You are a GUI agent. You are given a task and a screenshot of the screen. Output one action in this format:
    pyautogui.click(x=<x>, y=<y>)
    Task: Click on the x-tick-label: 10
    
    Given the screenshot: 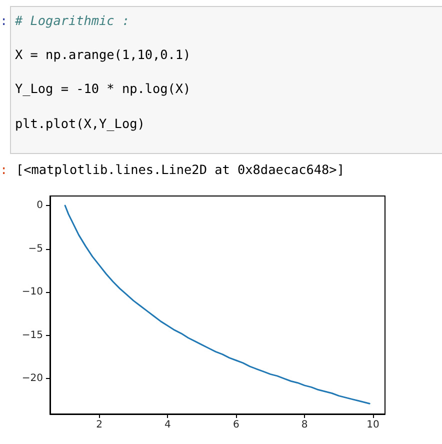 What is the action you would take?
    pyautogui.click(x=373, y=425)
    